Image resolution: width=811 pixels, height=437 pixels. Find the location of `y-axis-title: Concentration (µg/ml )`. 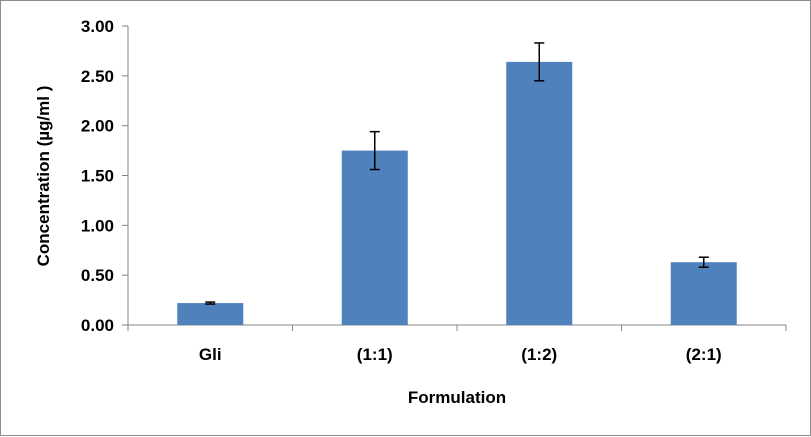

y-axis-title: Concentration (µg/ml ) is located at coordinates (43, 176).